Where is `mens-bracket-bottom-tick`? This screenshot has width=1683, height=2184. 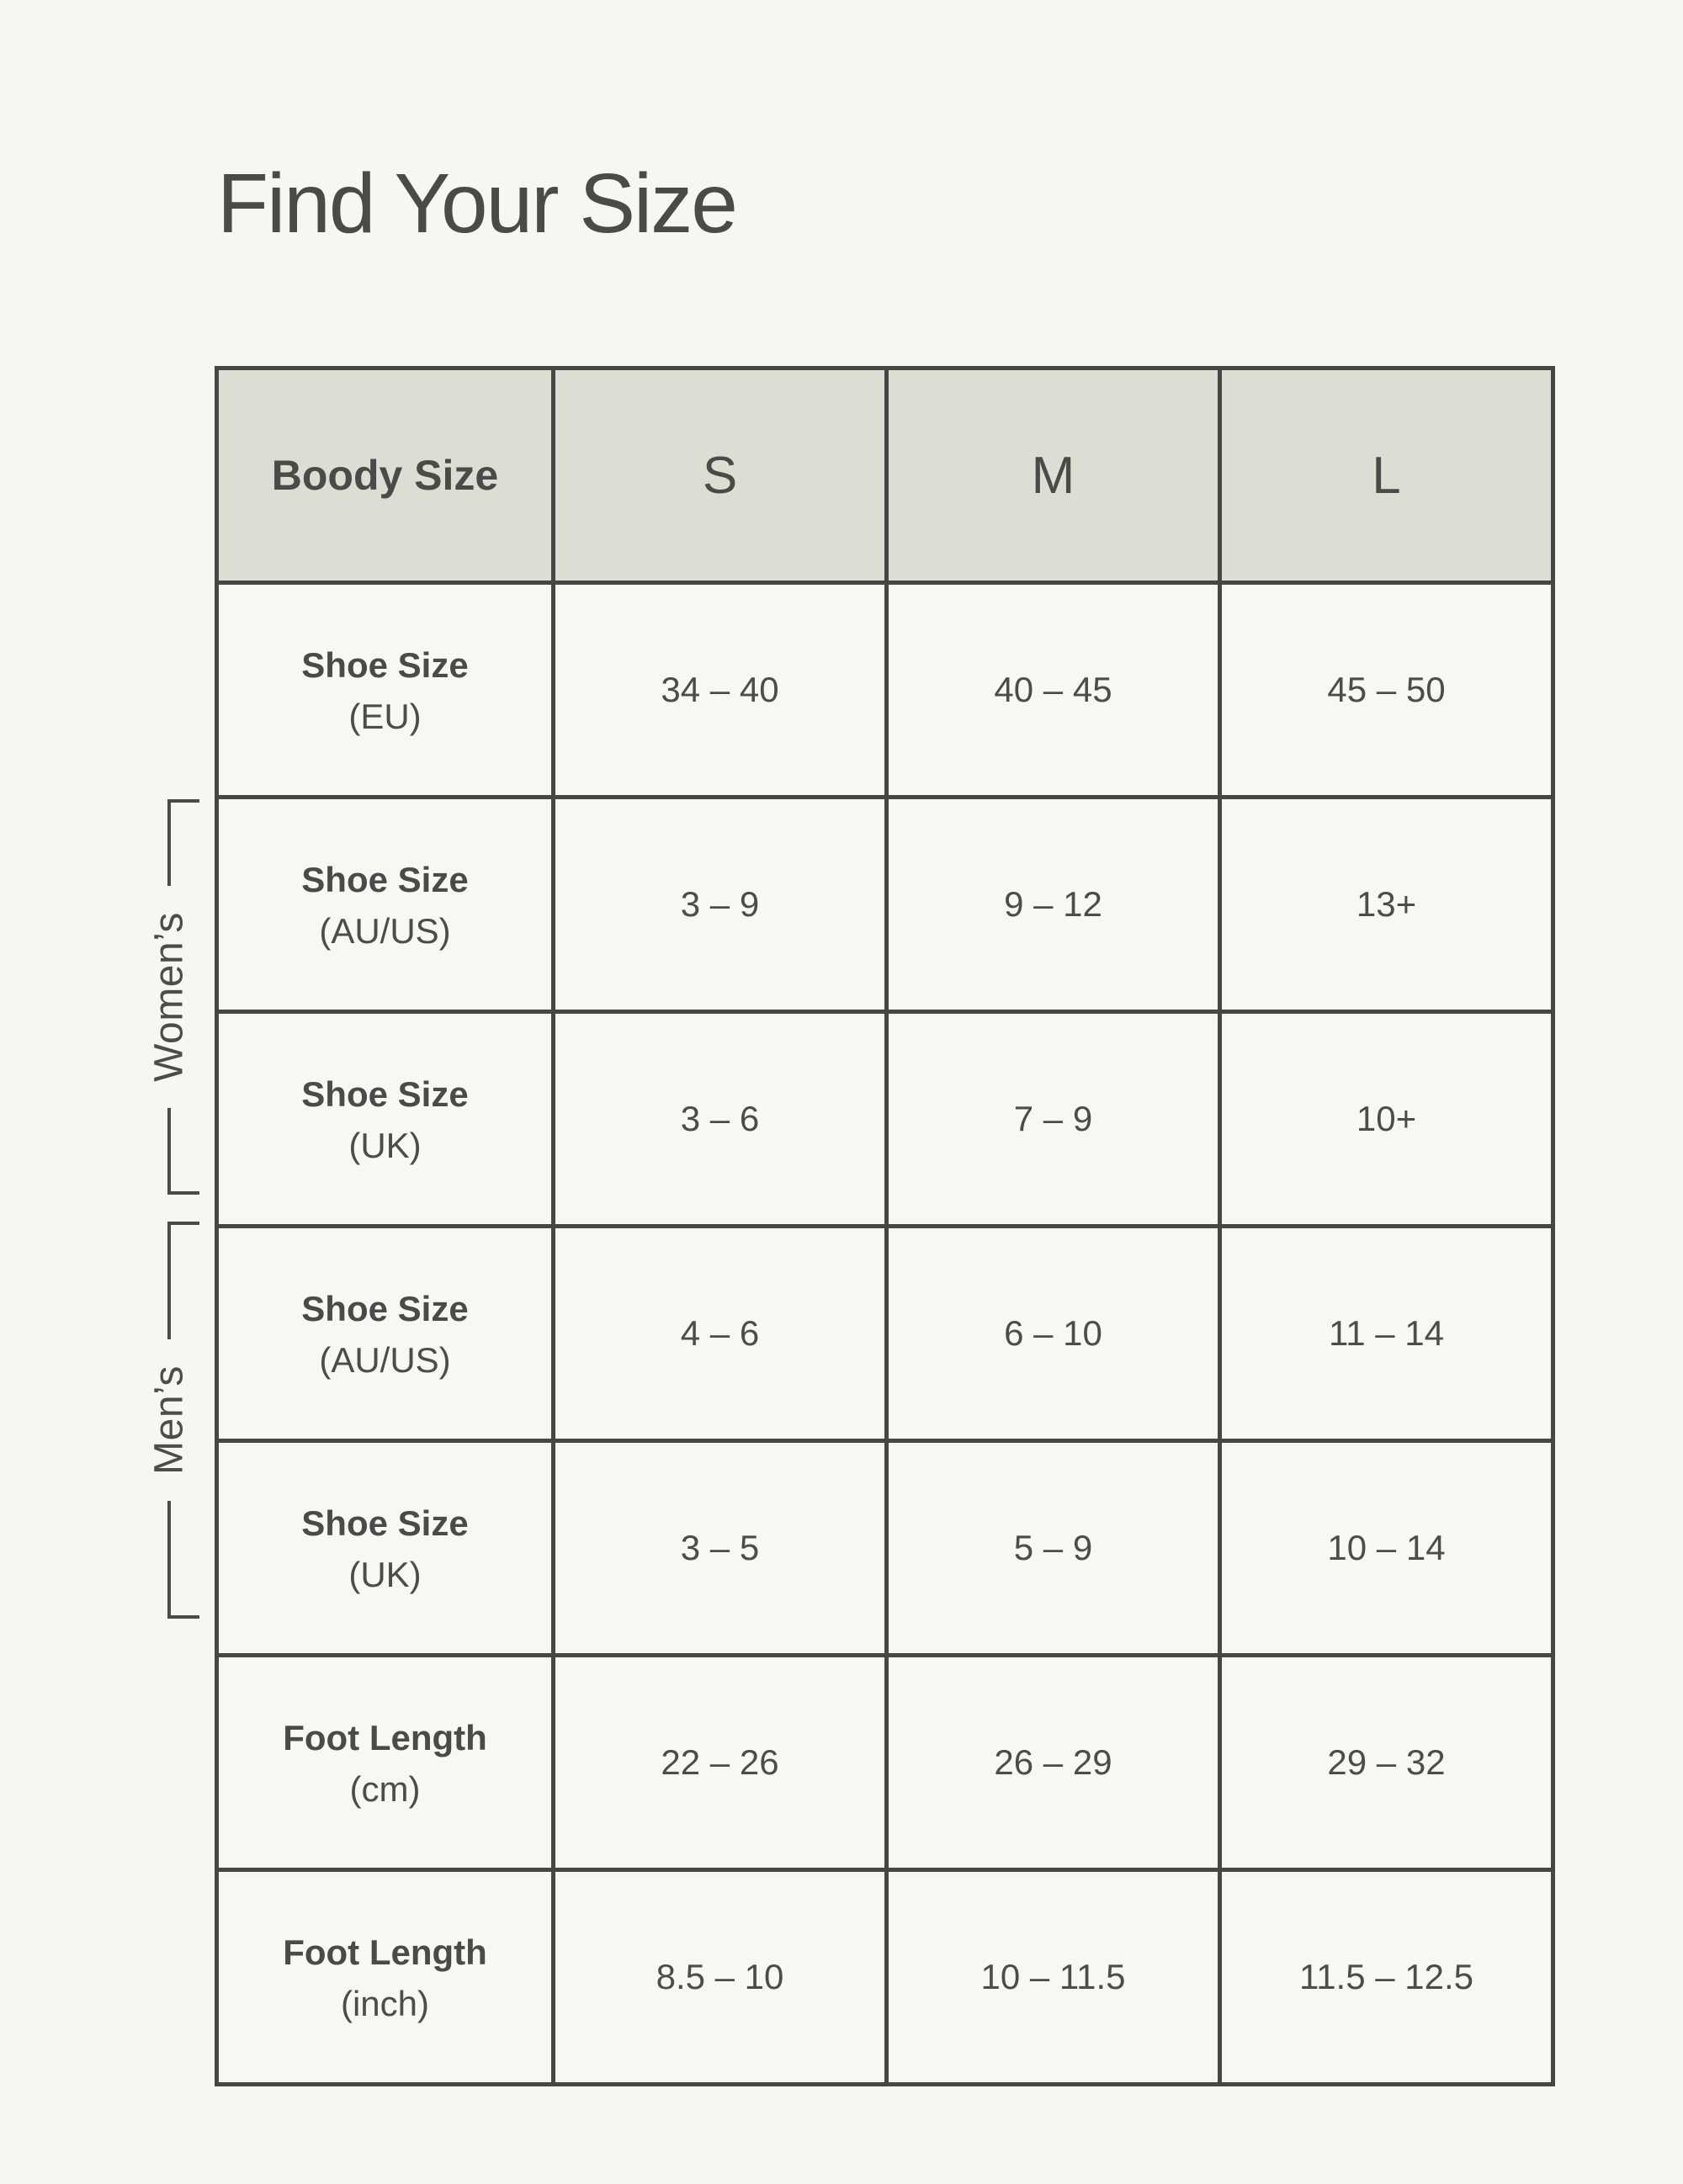 mens-bracket-bottom-tick is located at coordinates (183, 1617).